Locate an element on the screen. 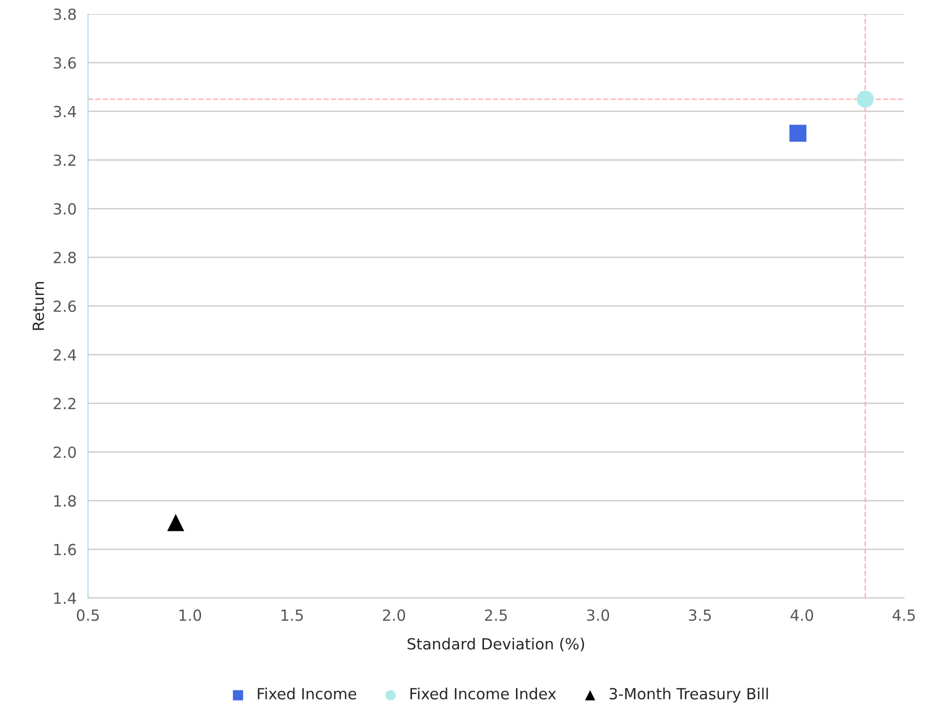 Image resolution: width=934 pixels, height=704 pixels. y-tick-label: 3.8 is located at coordinates (65, 14).